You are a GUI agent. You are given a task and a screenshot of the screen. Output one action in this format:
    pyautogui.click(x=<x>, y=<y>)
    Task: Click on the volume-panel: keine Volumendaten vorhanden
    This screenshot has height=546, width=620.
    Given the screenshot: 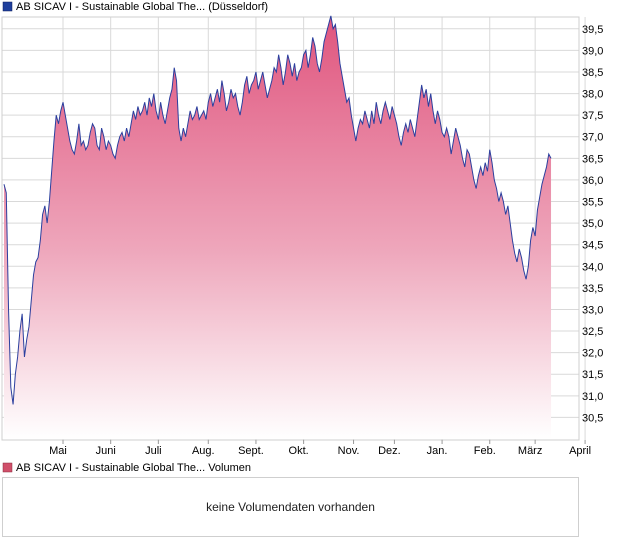 What is the action you would take?
    pyautogui.click(x=290, y=507)
    